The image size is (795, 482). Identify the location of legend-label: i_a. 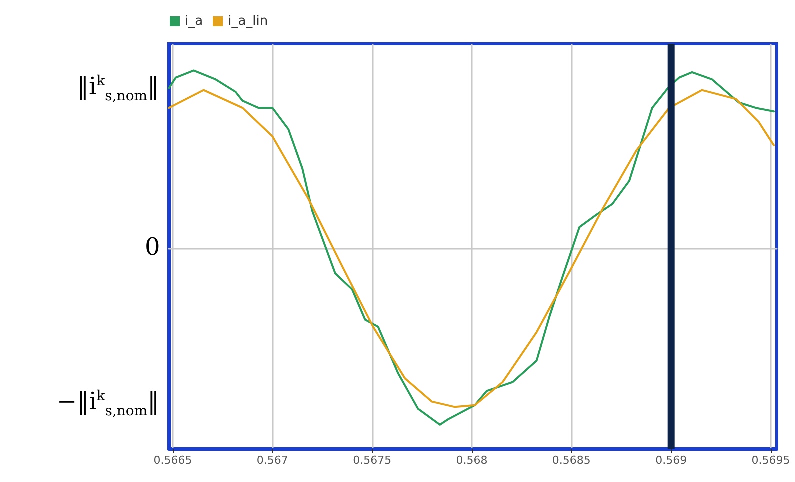
(194, 21).